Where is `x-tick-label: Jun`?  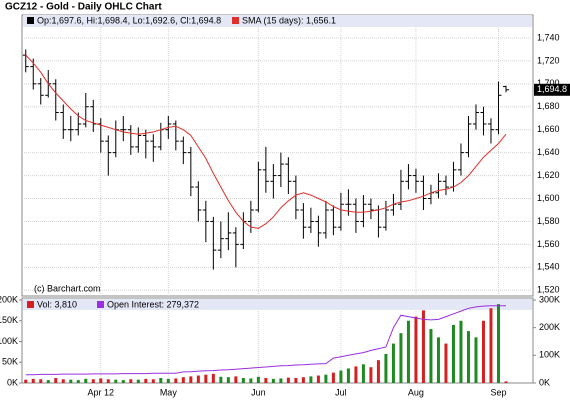 x-tick-label: Jun is located at coordinates (258, 392).